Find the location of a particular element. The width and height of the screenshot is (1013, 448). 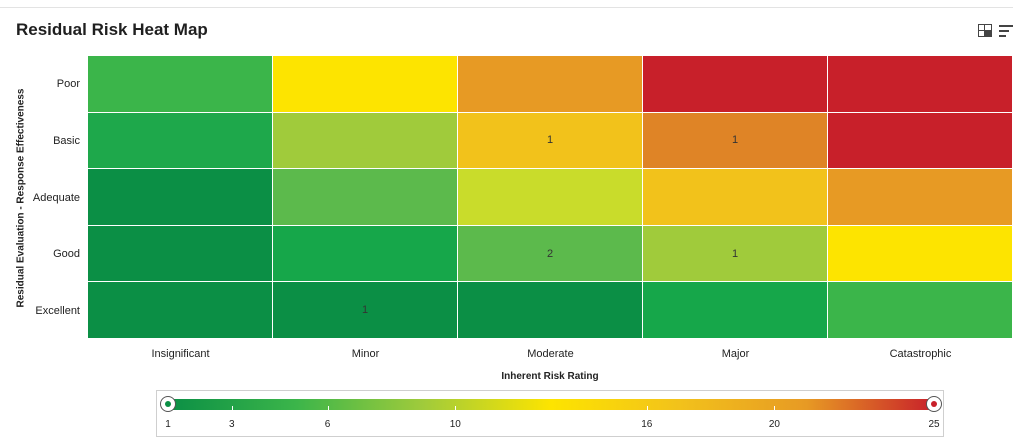

legend-tick-label: 3 is located at coordinates (232, 424).